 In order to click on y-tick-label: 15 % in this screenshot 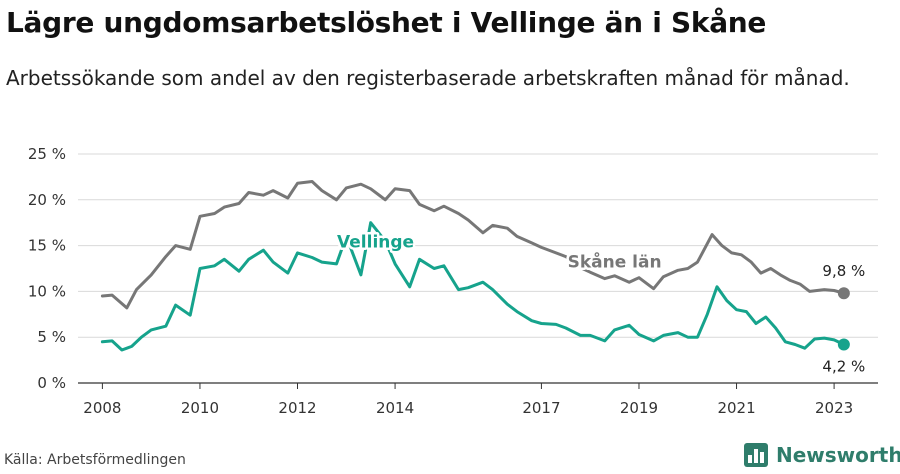, I will do `click(47, 246)`.